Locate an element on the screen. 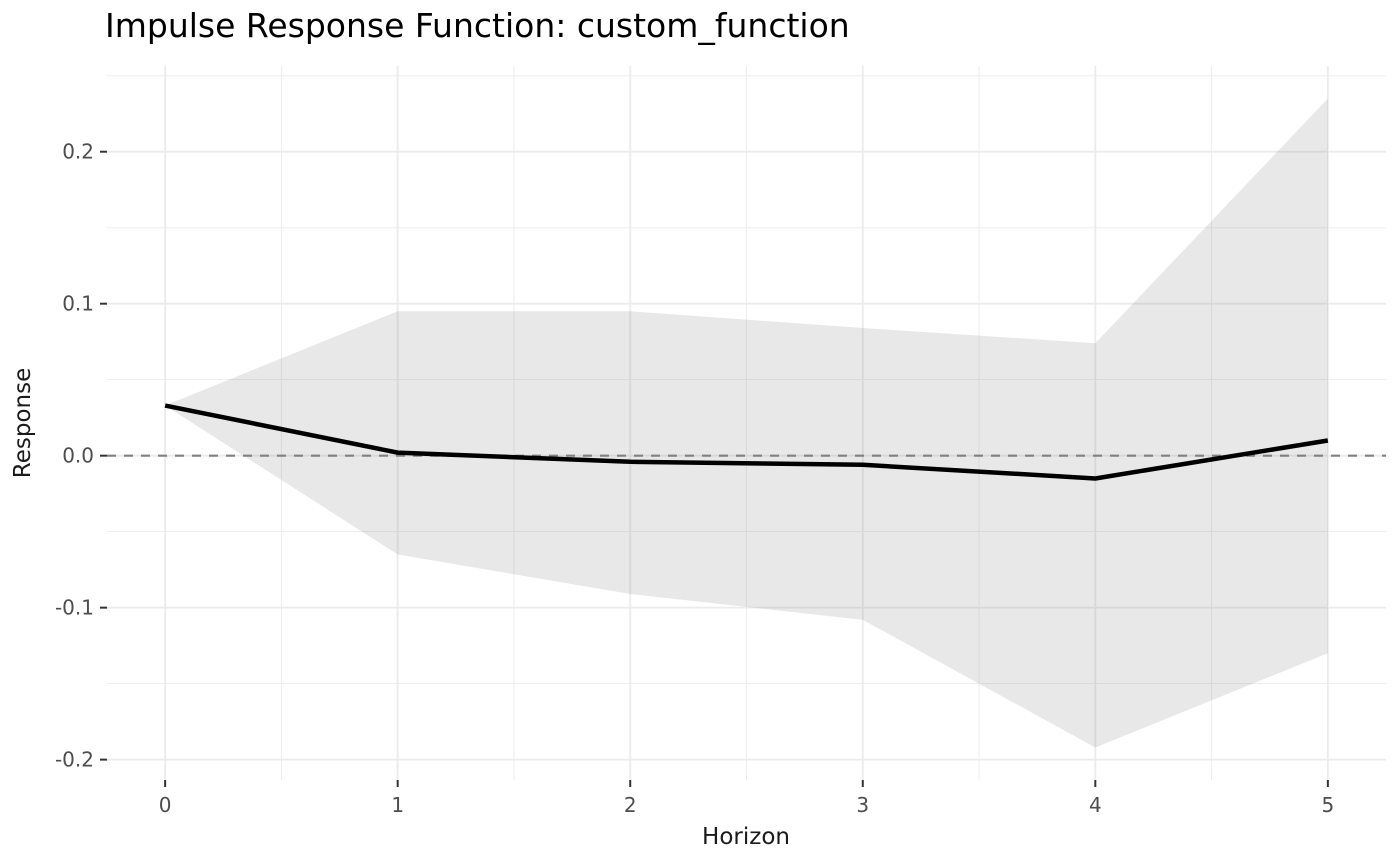 This screenshot has width=1400, height=866. x-tick-label: 0 is located at coordinates (165, 805).